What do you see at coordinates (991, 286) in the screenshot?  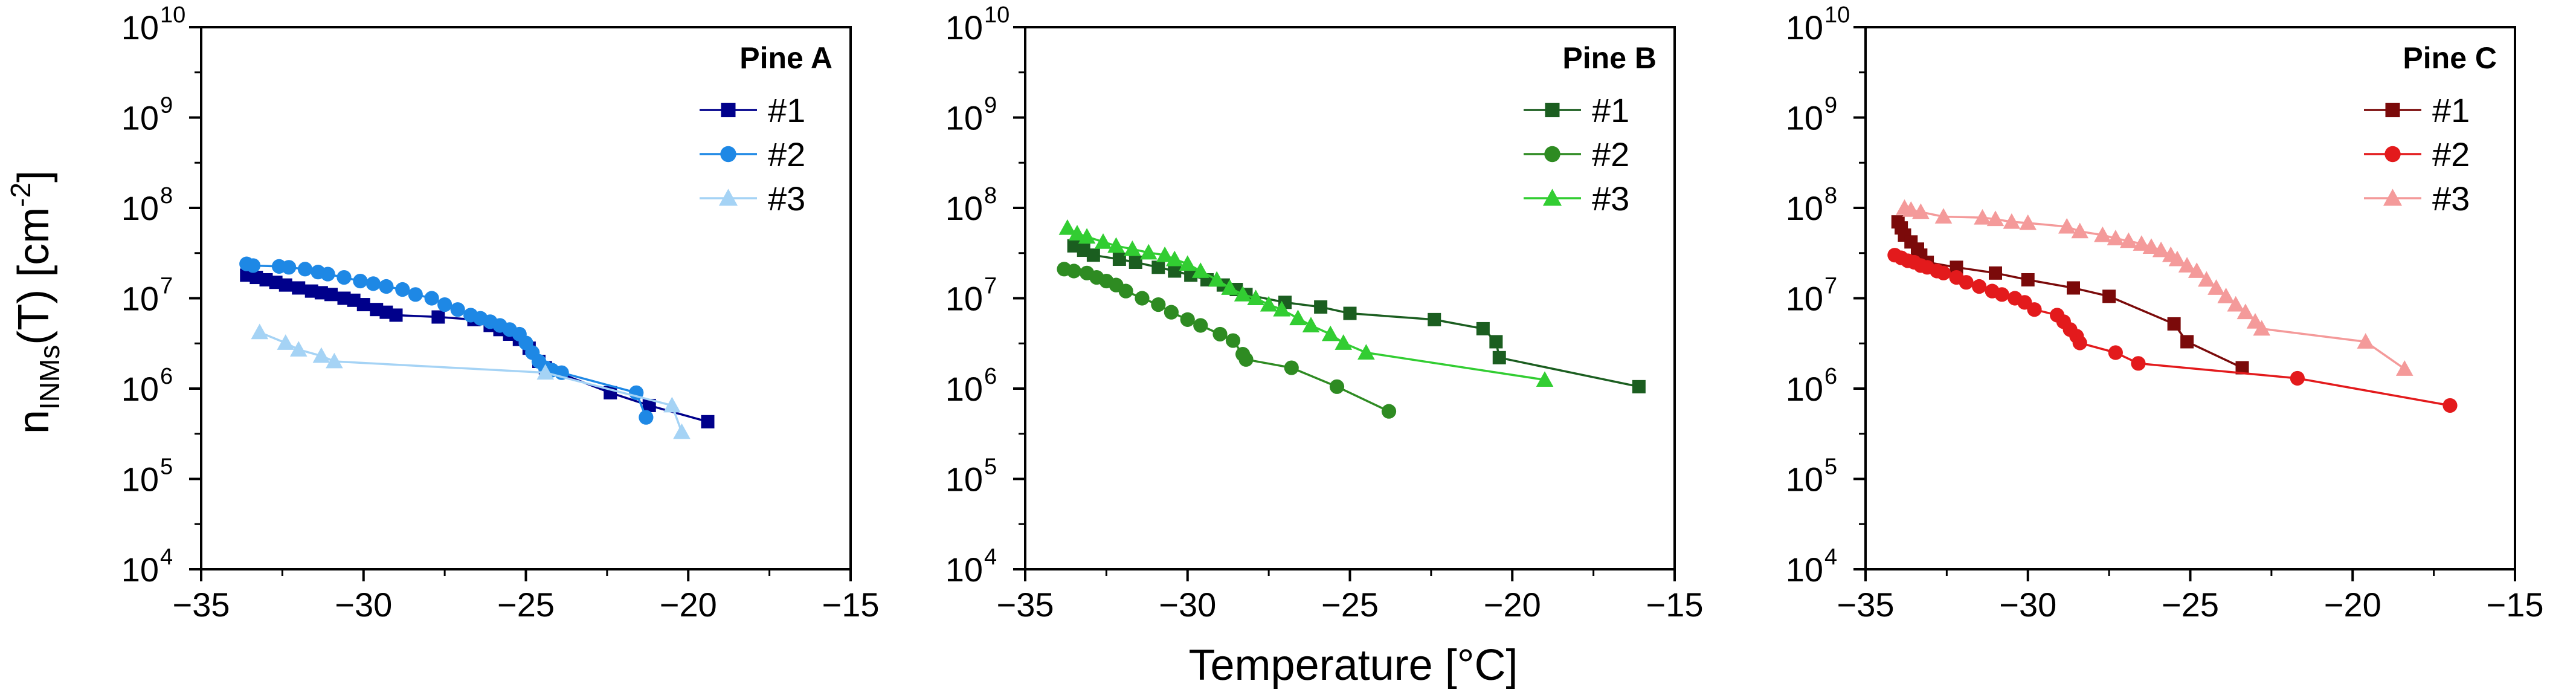 I see `y-tick-exponent: 7` at bounding box center [991, 286].